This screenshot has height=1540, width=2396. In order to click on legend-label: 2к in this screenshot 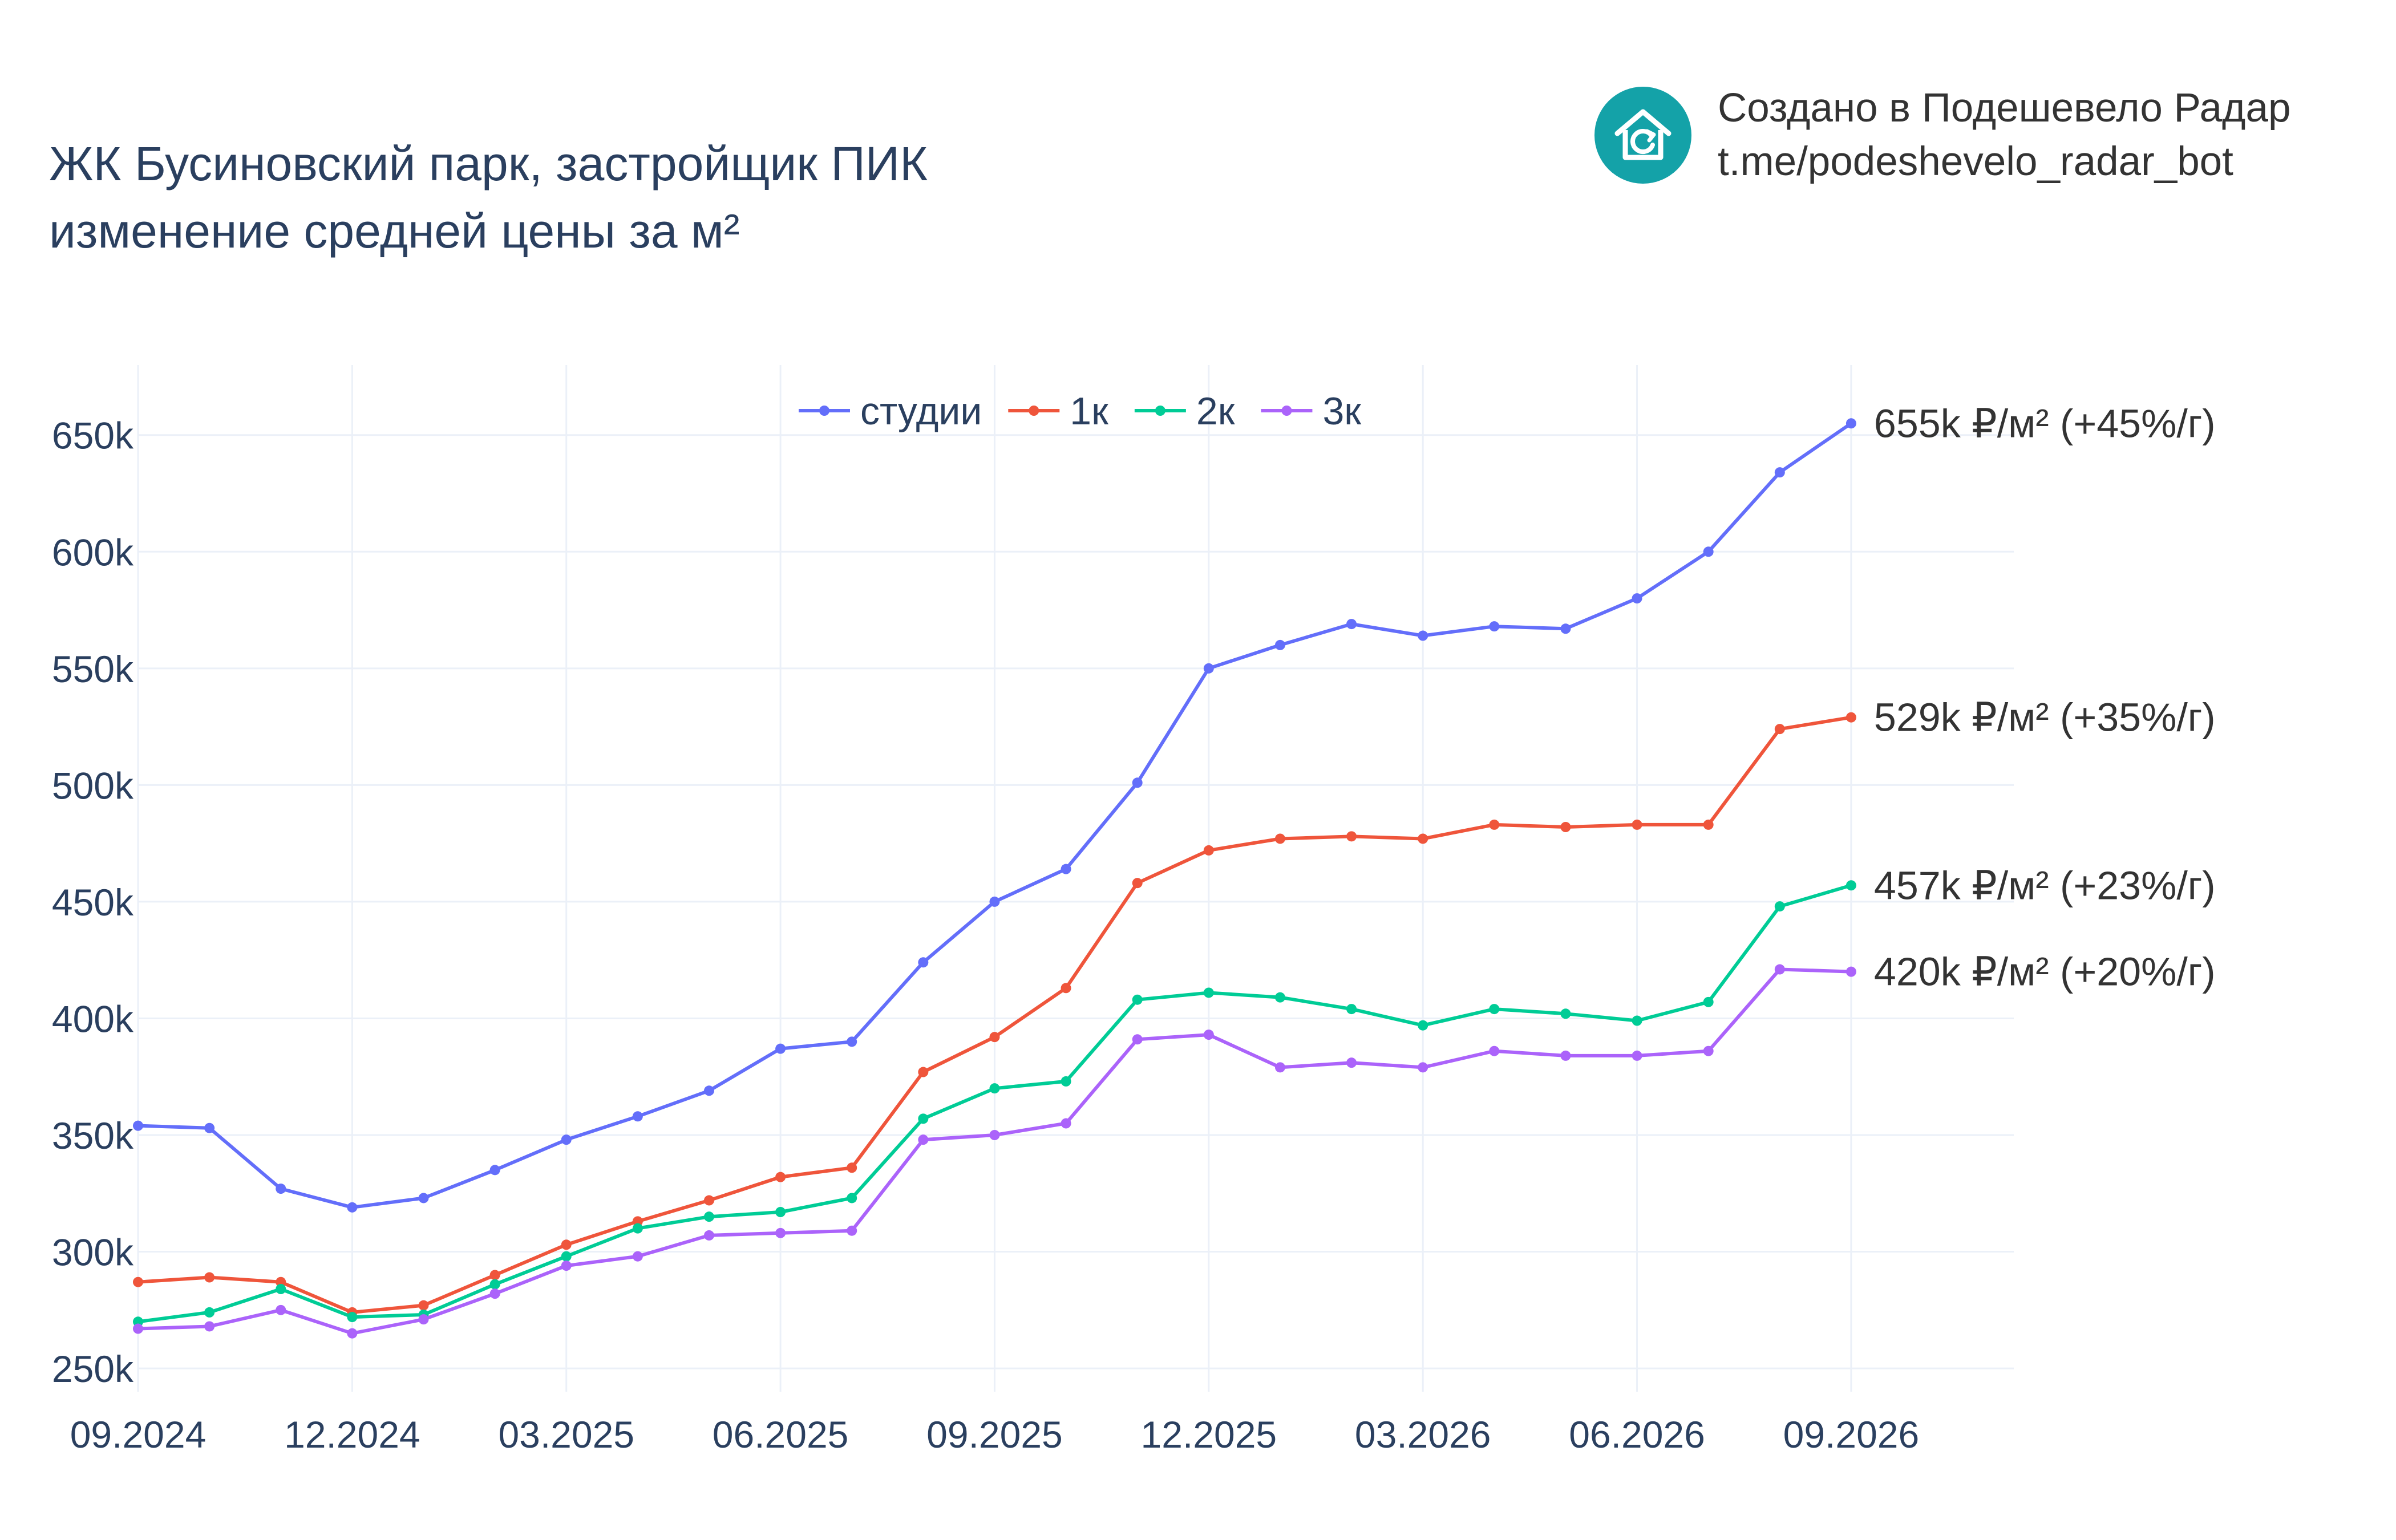, I will do `click(1216, 412)`.